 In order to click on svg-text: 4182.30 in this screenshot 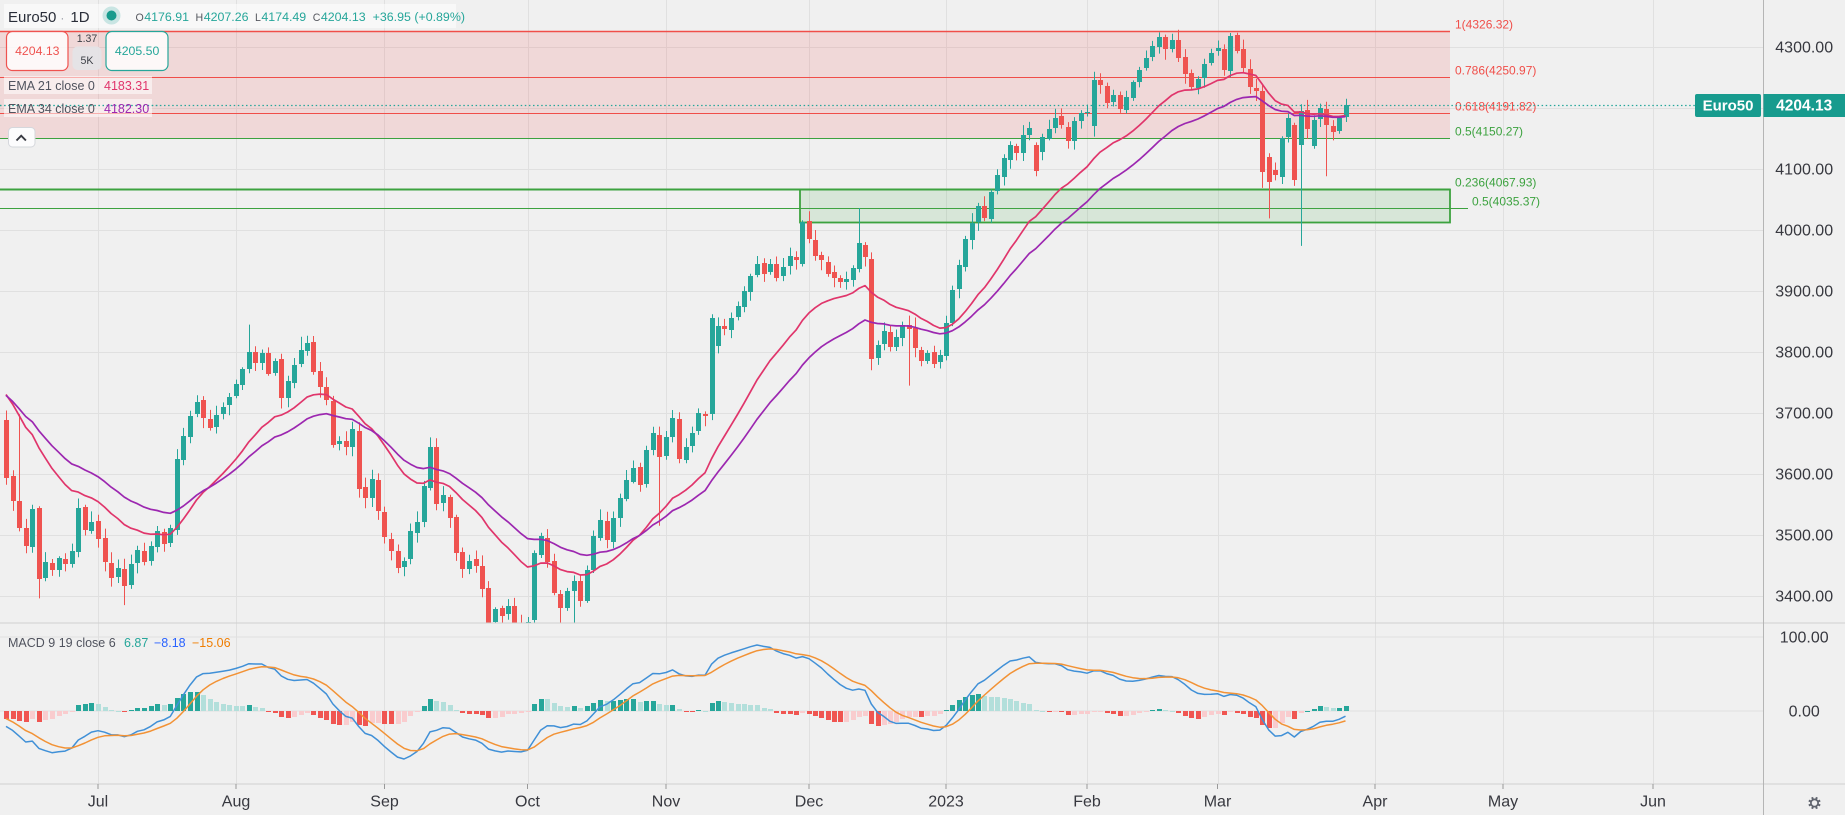, I will do `click(126, 109)`.